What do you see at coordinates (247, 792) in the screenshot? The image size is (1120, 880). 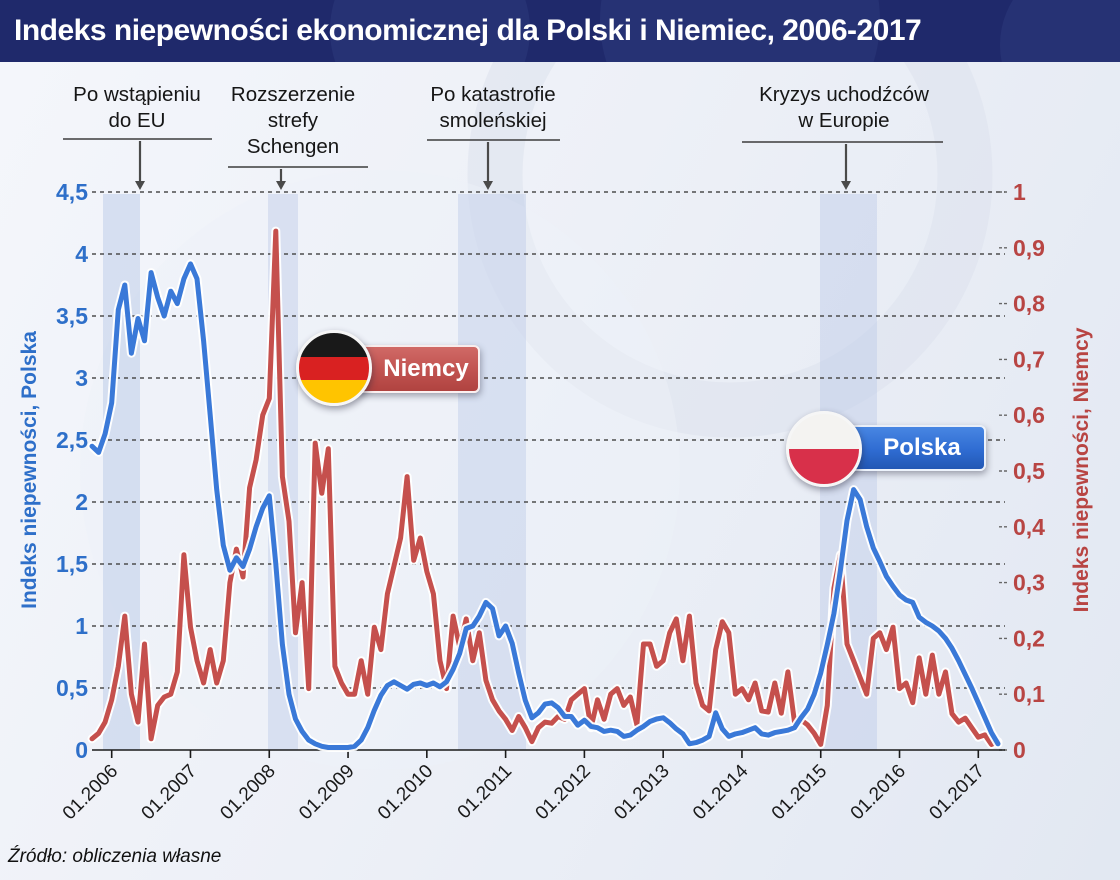 I see `x-axis-tick-label: 01.2008` at bounding box center [247, 792].